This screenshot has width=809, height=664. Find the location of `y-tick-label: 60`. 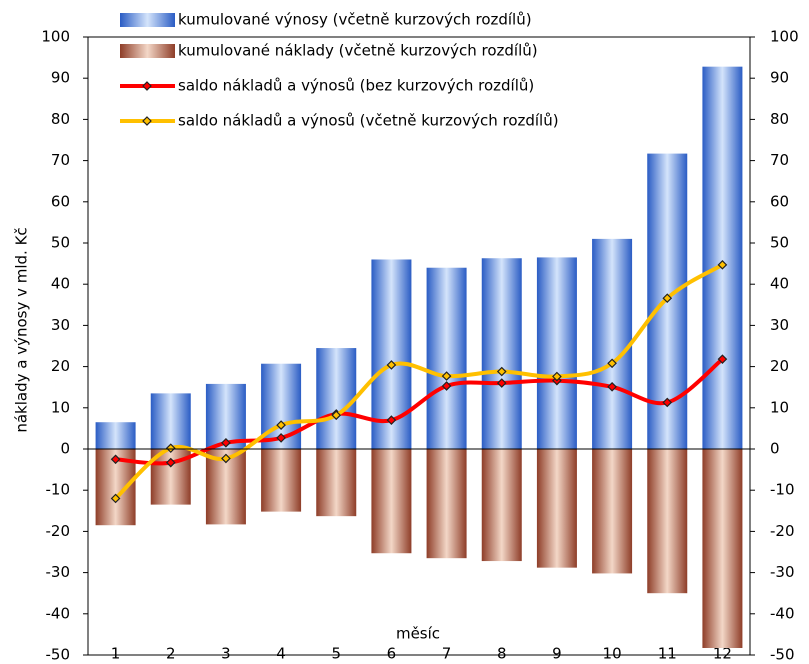

y-tick-label: 60 is located at coordinates (60, 201).